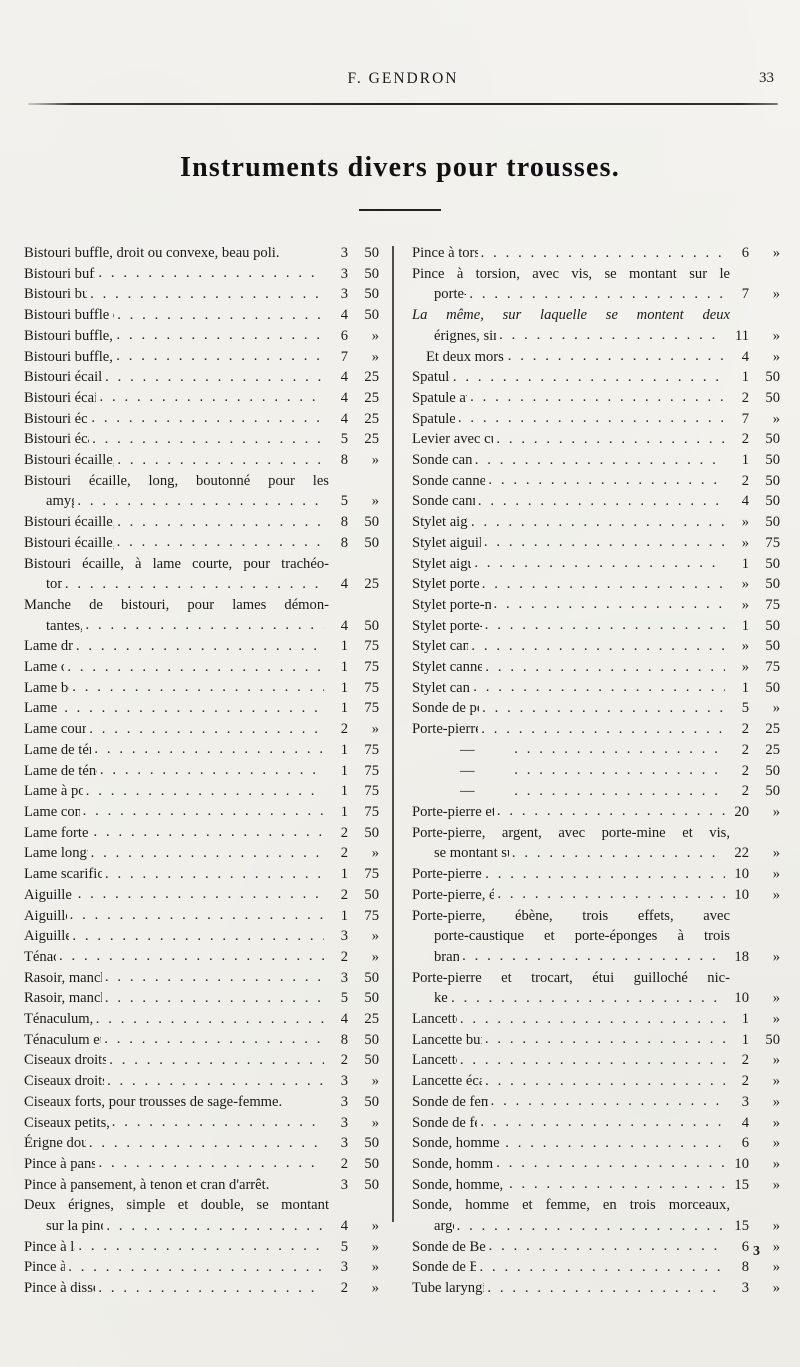  I want to click on entry-label: Porte-pierre et porte-mine, argent, so click(453, 811).